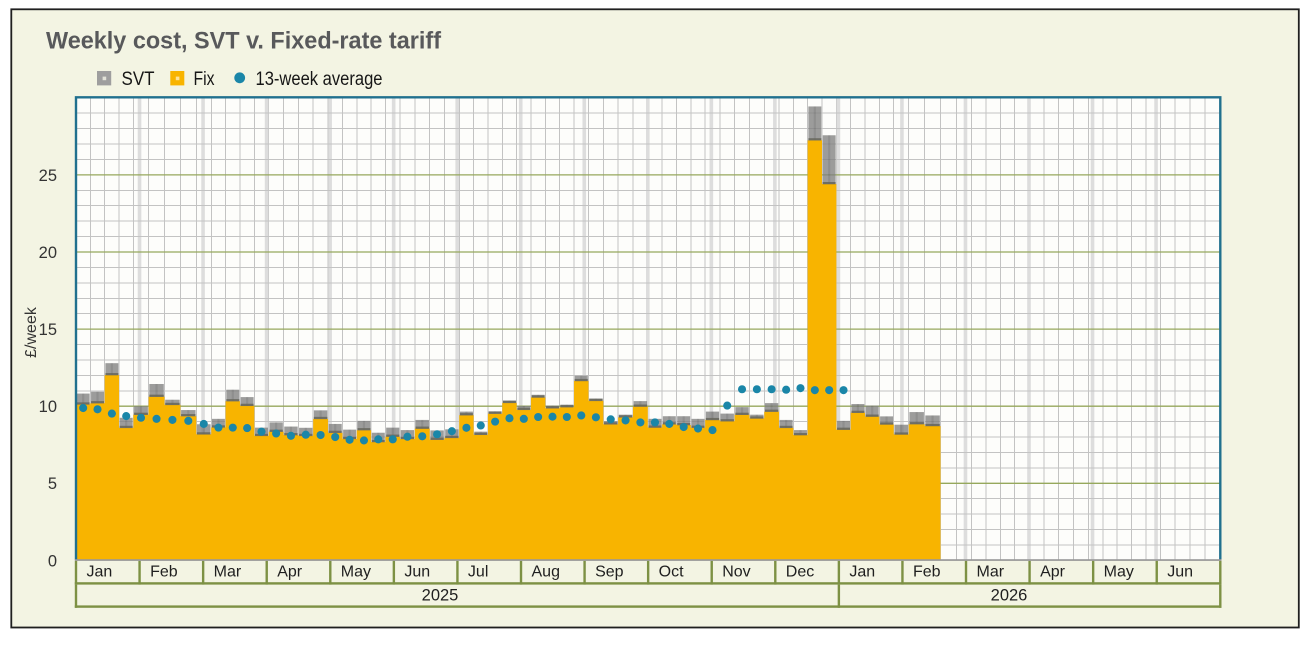 The width and height of the screenshot is (1311, 653). Describe the element at coordinates (244, 41) in the screenshot. I see `svg-text:Weekly cost, SVT v. Fixed-rate: Weekly cost, SVT v. Fixed-rate tariff` at that location.